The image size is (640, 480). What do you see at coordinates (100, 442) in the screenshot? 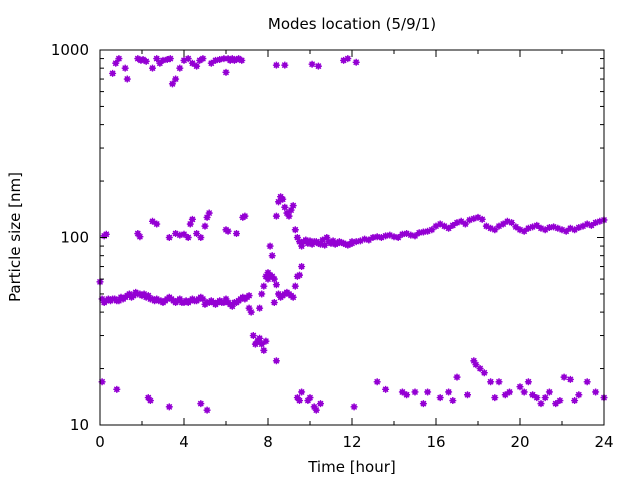
I see `x-tick-label: 0` at bounding box center [100, 442].